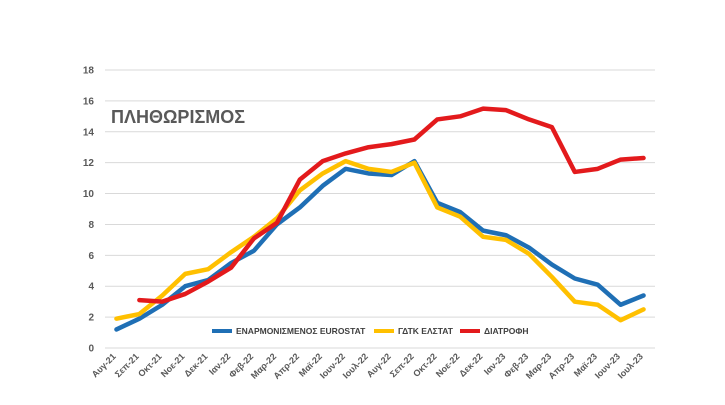 This screenshot has width=725, height=405. What do you see at coordinates (178, 117) in the screenshot?
I see `chart-title: ΠΛΗΘΩΡΙΣΜΟΣ` at bounding box center [178, 117].